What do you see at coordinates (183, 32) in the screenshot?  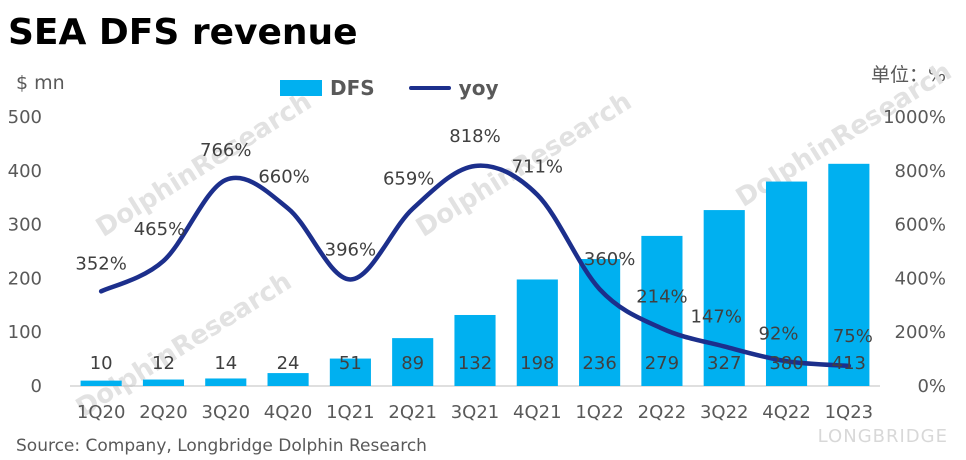 I see `chart-title: SEA DFS revenue` at bounding box center [183, 32].